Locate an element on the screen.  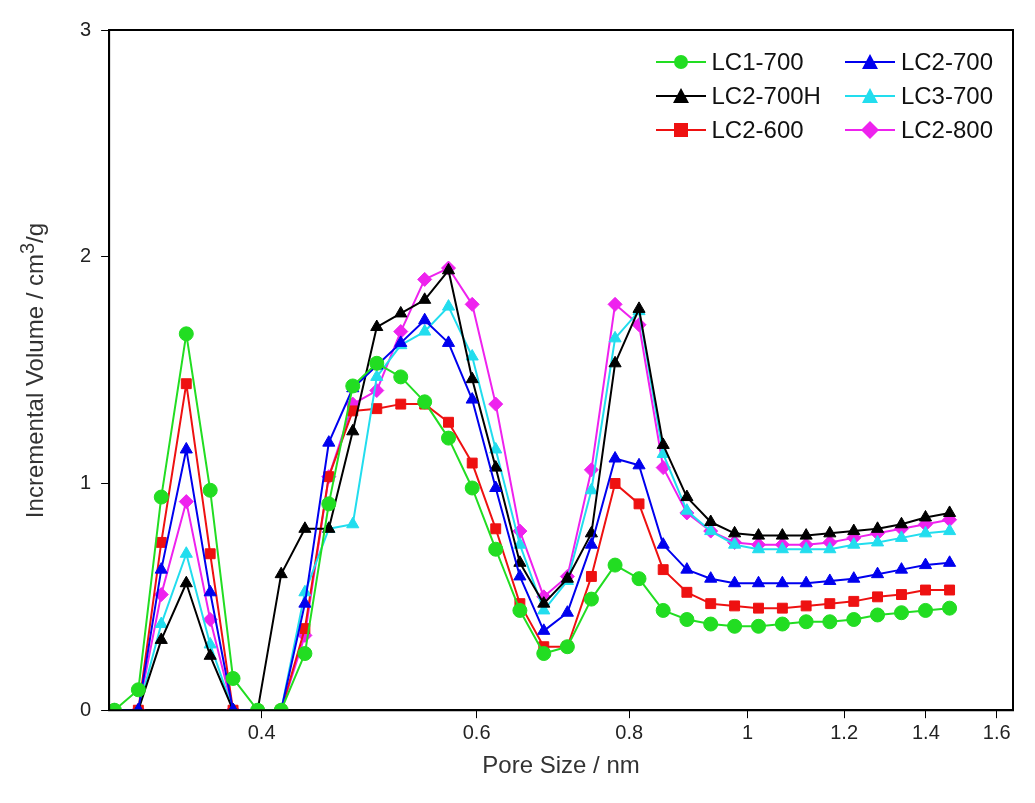
legend-label: LC3-700 is located at coordinates (946, 96).